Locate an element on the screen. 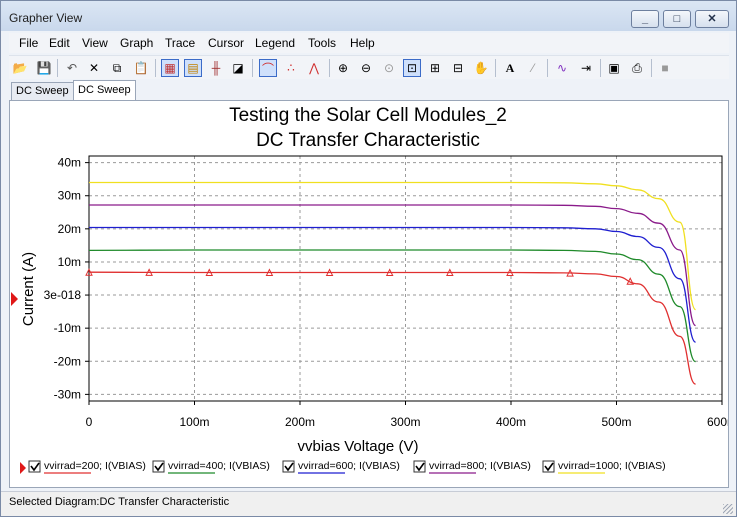 The image size is (737, 517). maximize-icon: □ is located at coordinates (677, 19).